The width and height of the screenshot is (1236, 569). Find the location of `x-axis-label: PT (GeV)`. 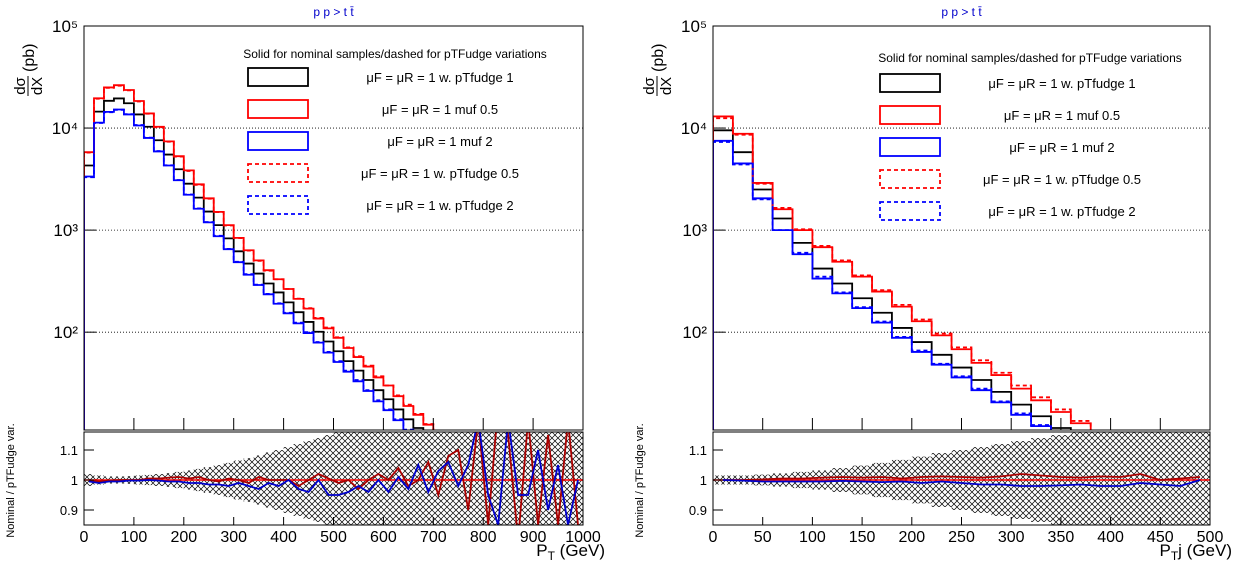

x-axis-label: PT (GeV) is located at coordinates (570, 552).